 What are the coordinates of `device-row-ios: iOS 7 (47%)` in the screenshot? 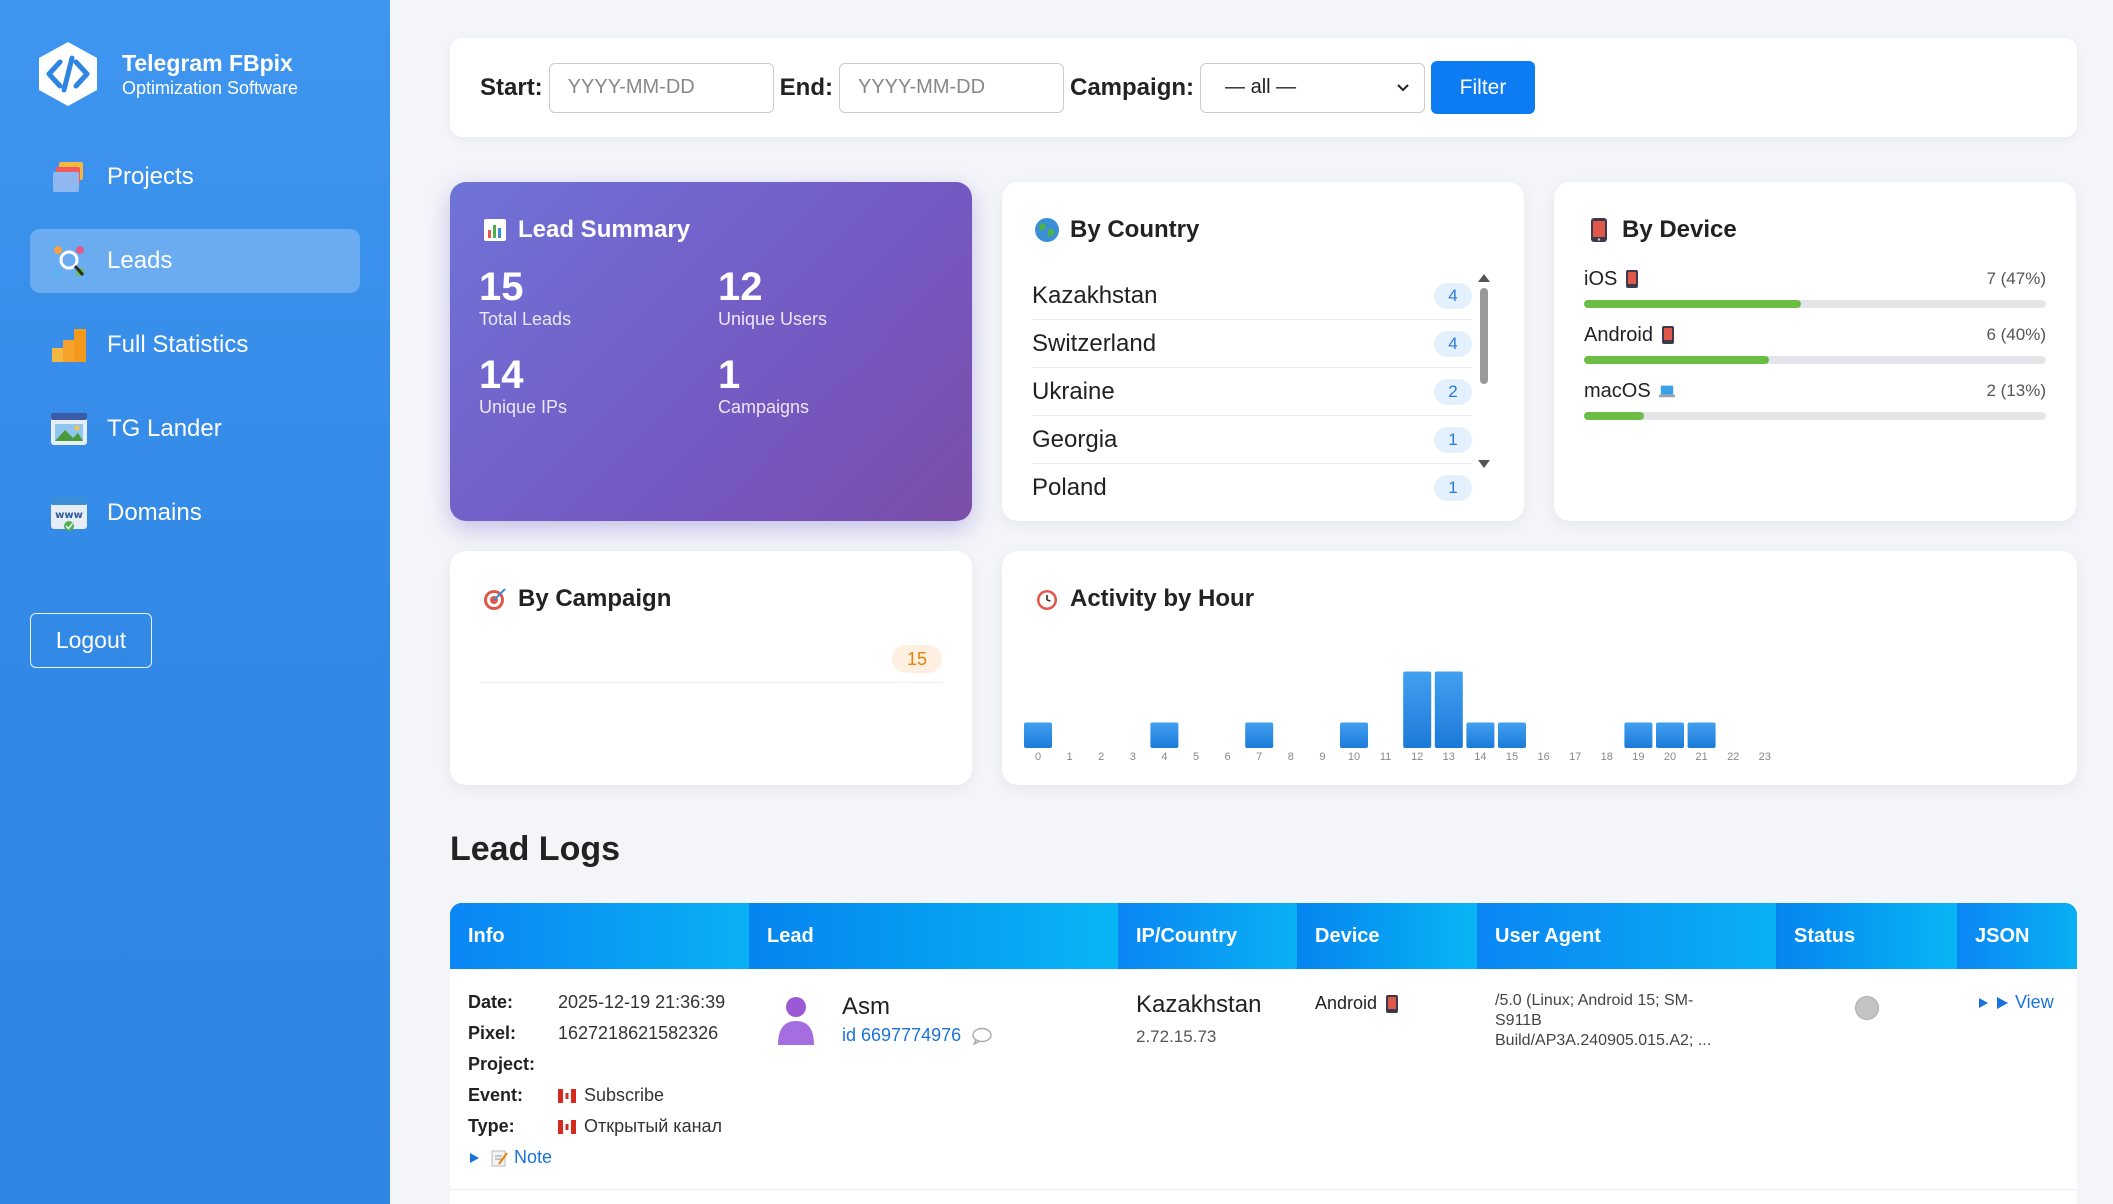 It's located at (1815, 287).